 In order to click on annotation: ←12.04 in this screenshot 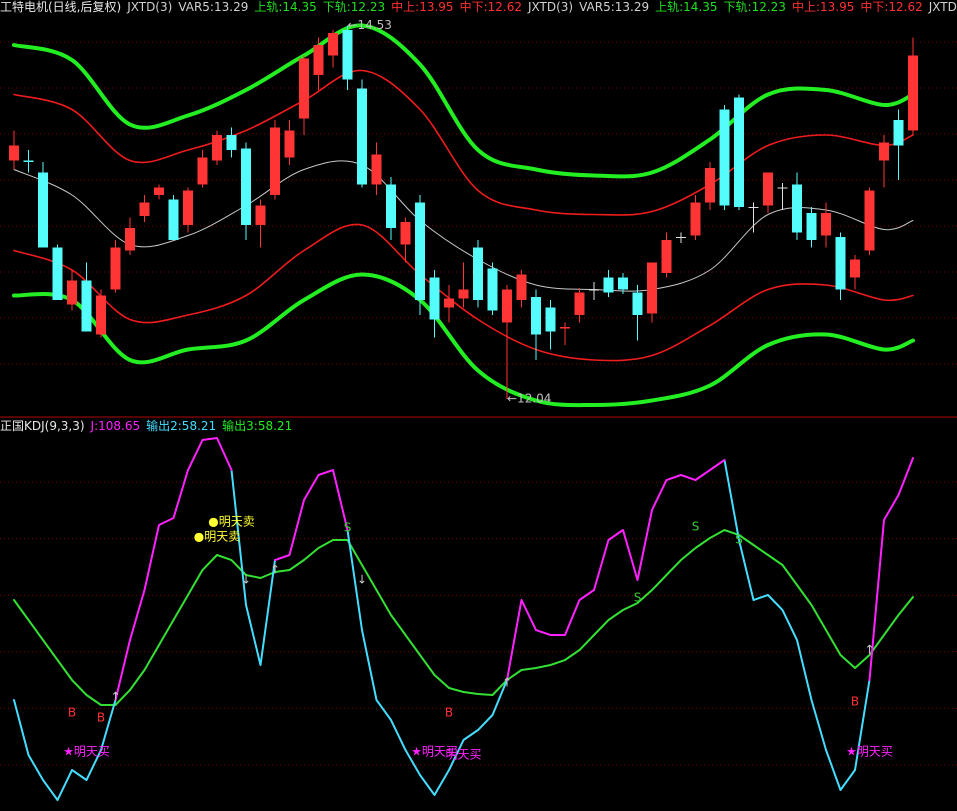, I will do `click(529, 399)`.